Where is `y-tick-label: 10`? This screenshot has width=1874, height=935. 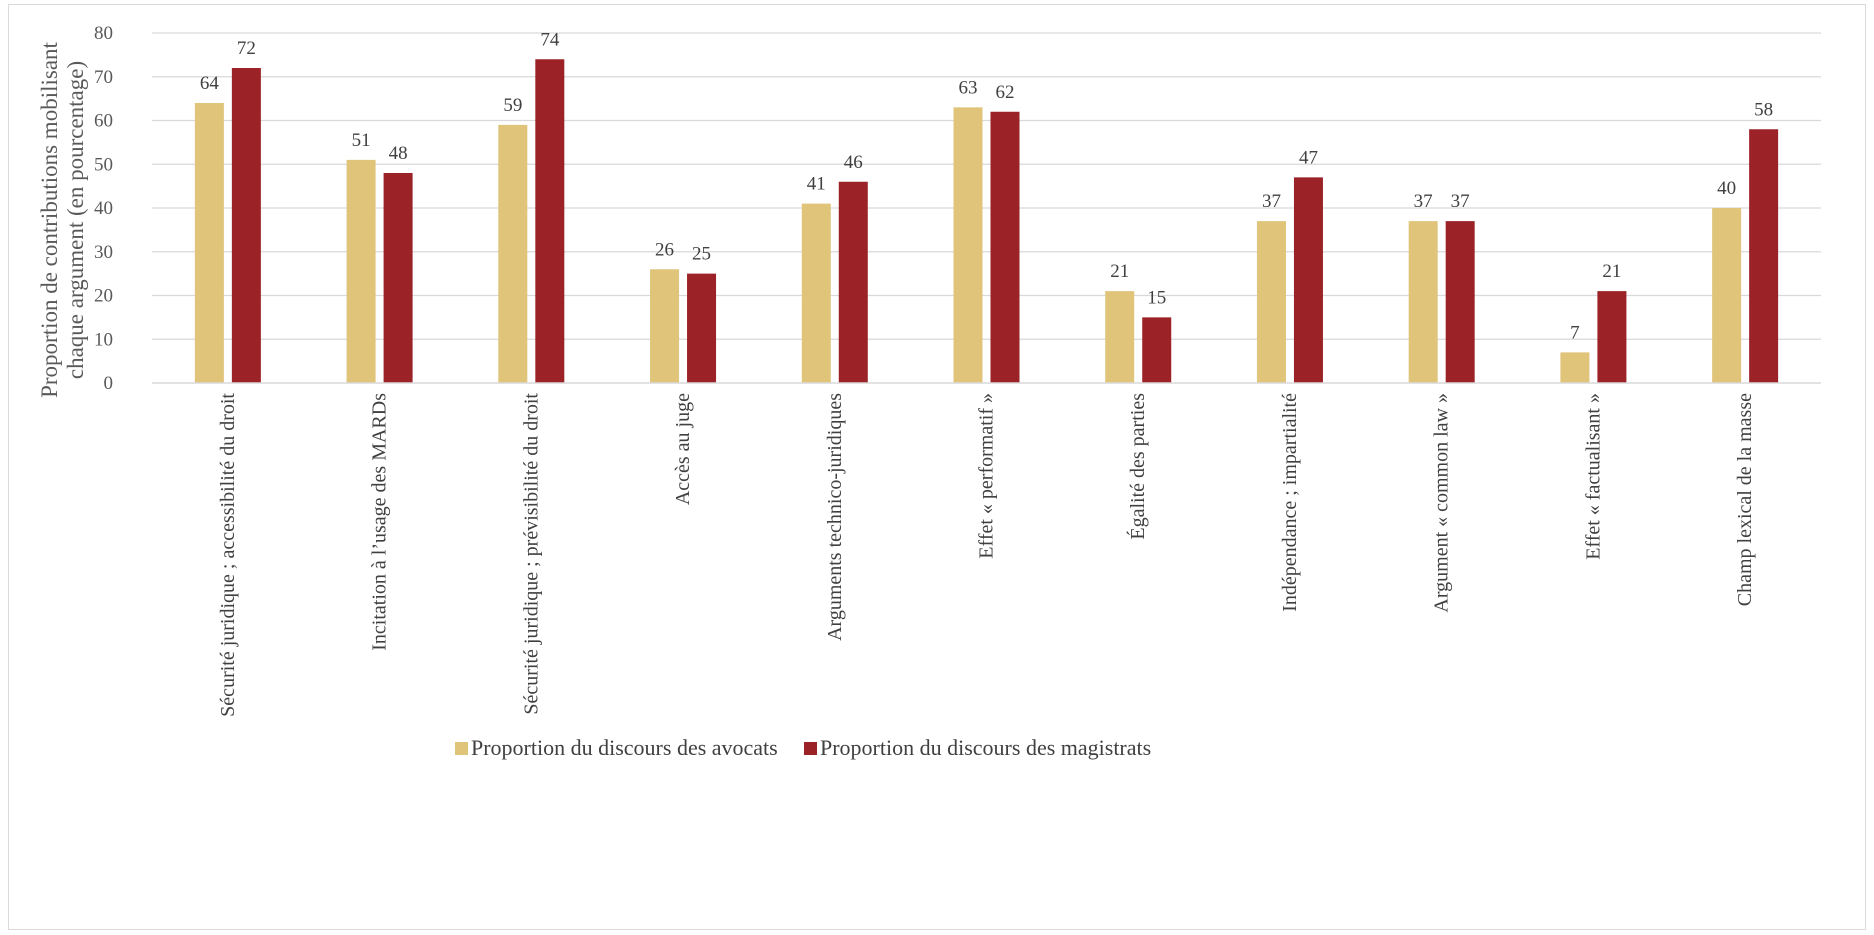
y-tick-label: 10 is located at coordinates (103, 339).